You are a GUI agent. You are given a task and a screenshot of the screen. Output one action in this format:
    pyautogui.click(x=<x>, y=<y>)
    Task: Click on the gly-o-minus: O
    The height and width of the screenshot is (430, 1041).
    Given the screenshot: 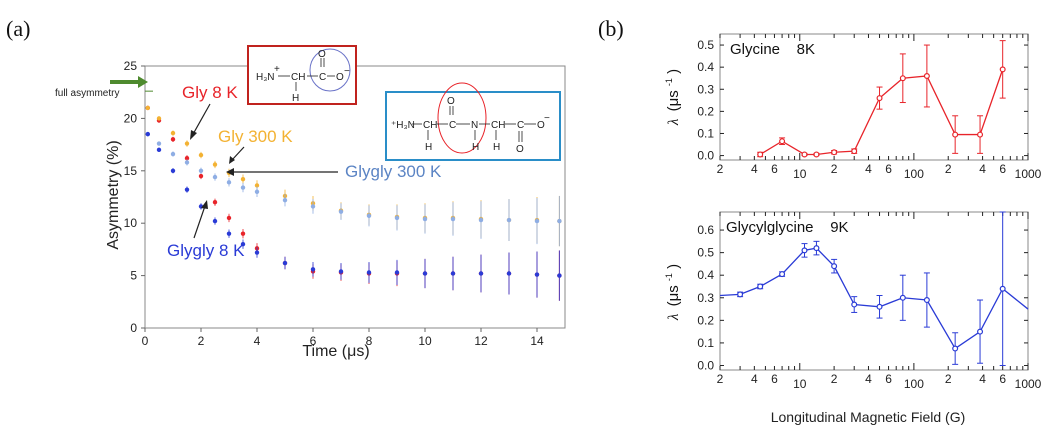 What is the action you would take?
    pyautogui.click(x=340, y=77)
    